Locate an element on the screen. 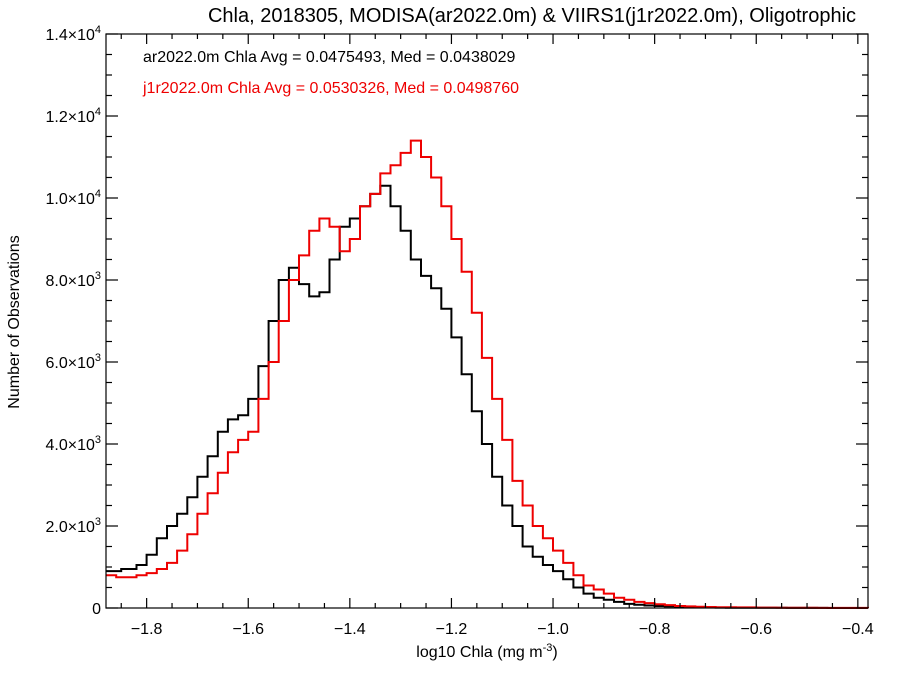 The width and height of the screenshot is (900, 675). y-tick-label: 1.0×10⁴ is located at coordinates (73, 198).